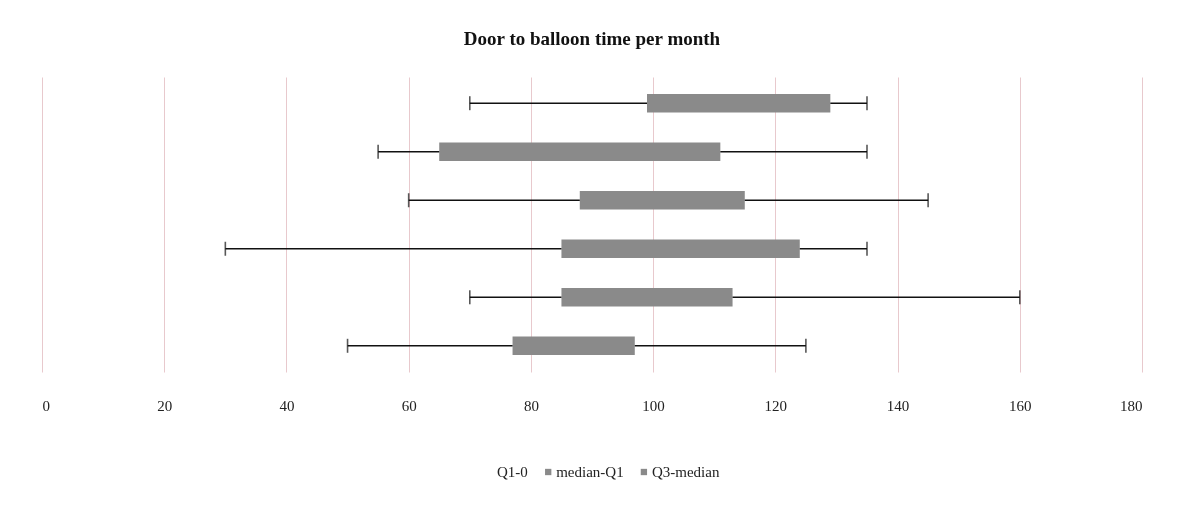 Image resolution: width=1181 pixels, height=522 pixels. I want to click on x-tick-label: 20, so click(165, 405).